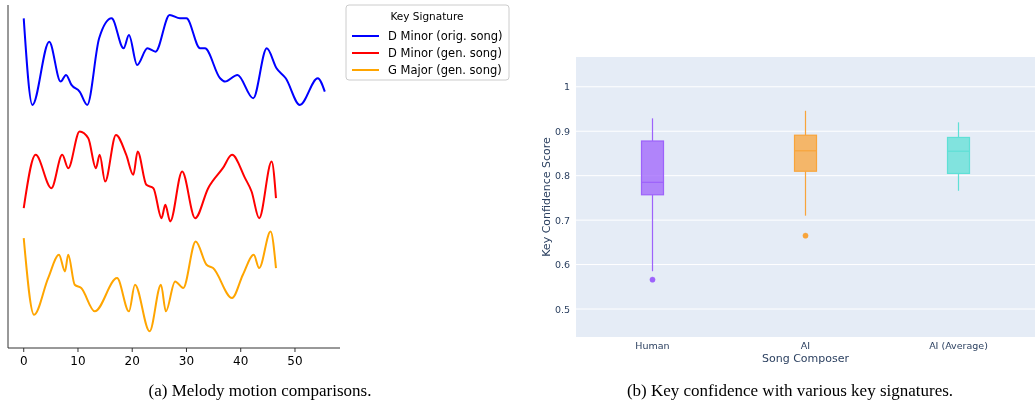 The height and width of the screenshot is (412, 1035). I want to click on y-tick-label: 0.6, so click(562, 265).